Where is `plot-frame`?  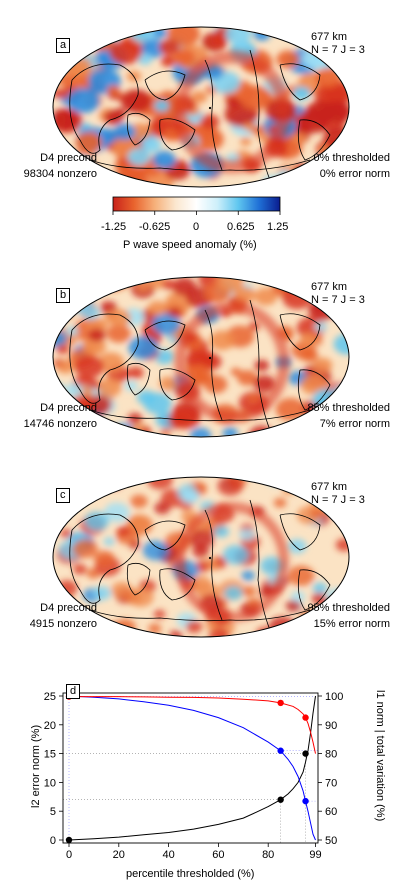
plot-frame is located at coordinates (190, 768).